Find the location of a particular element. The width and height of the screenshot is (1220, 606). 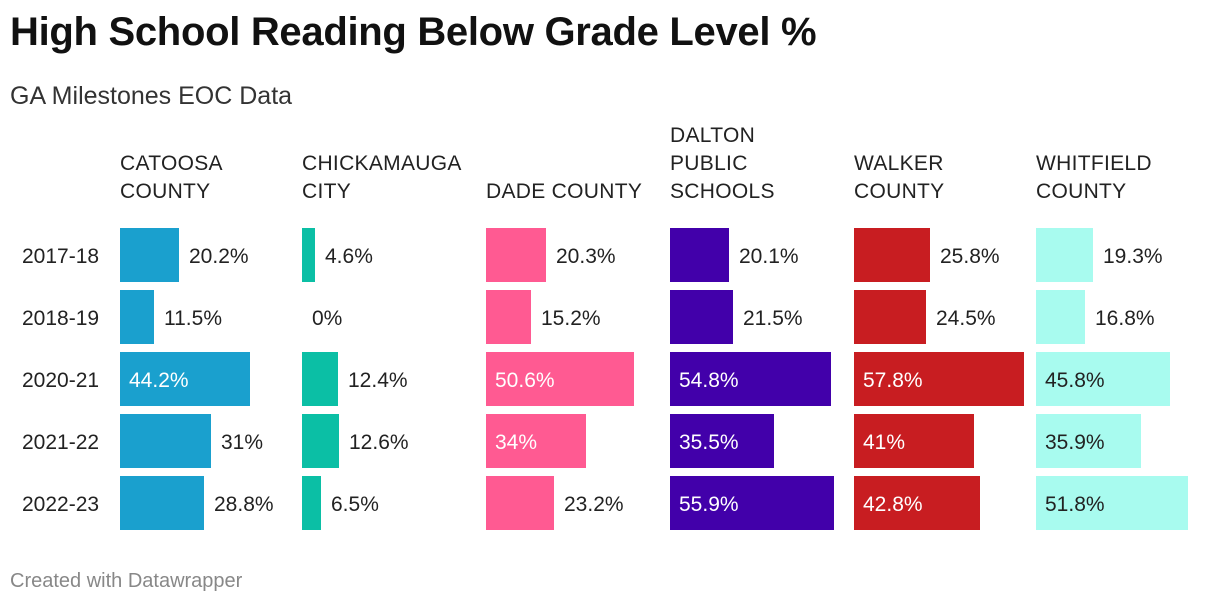

row-label: 2022-23 is located at coordinates (60, 504).